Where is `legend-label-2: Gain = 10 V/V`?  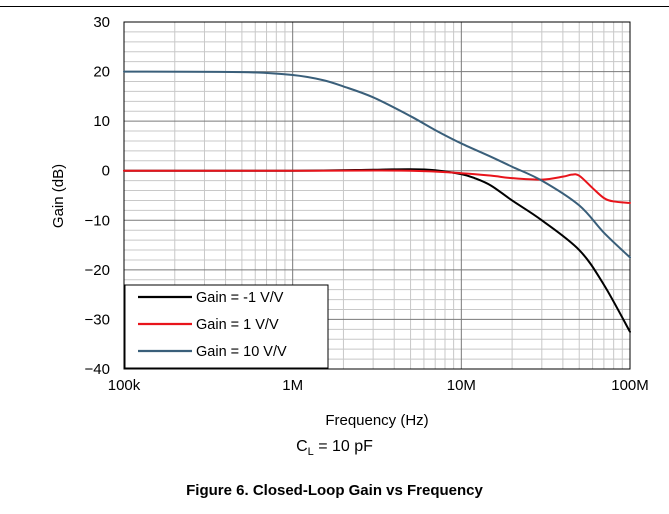
legend-label-2: Gain = 10 V/V is located at coordinates (241, 352).